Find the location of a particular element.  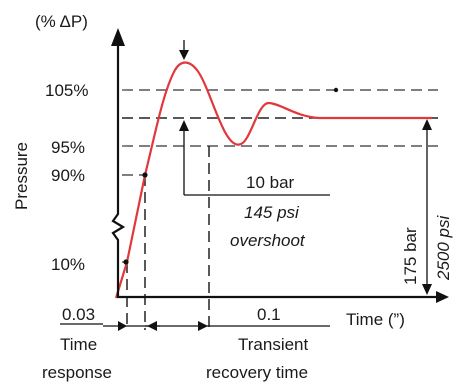

final-pressure-arrowhead-down is located at coordinates (427, 289).